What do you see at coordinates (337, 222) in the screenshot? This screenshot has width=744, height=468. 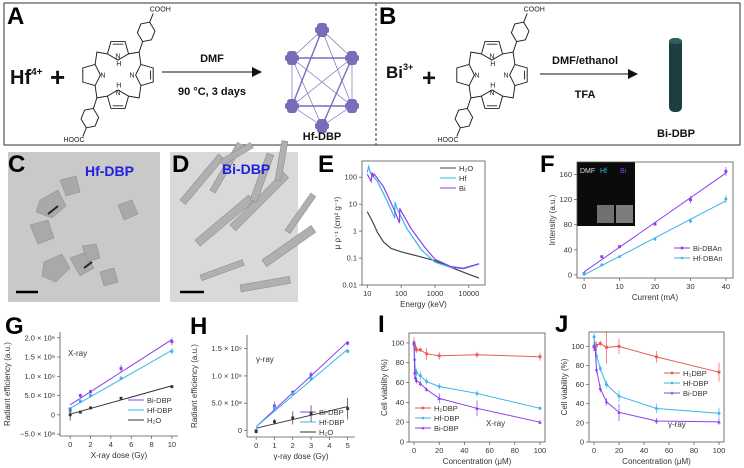 I see `y-axis-label: μ ρ⁻¹ (cm² g⁻¹)` at bounding box center [337, 222].